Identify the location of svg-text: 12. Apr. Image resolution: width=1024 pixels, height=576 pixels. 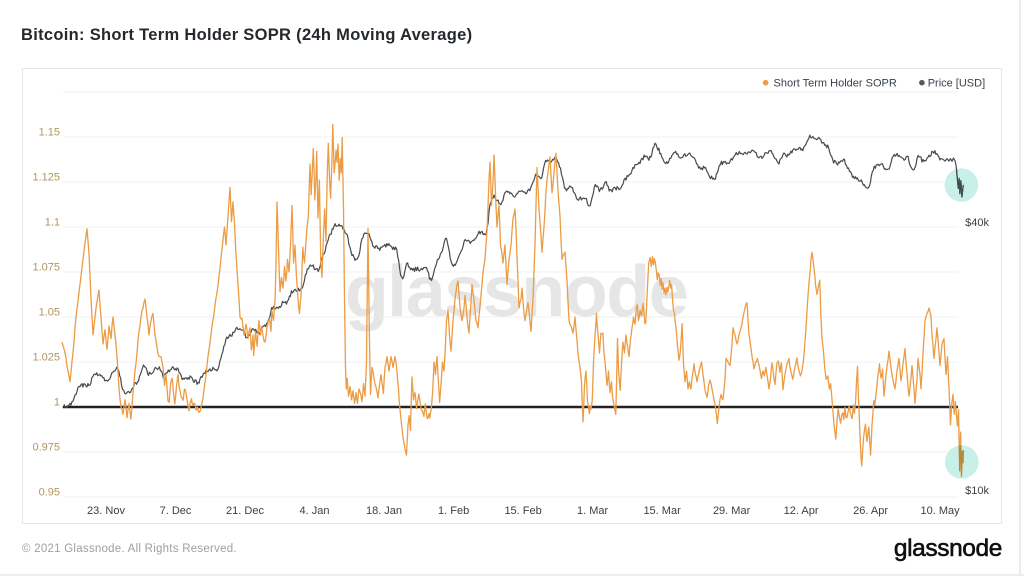
(801, 511).